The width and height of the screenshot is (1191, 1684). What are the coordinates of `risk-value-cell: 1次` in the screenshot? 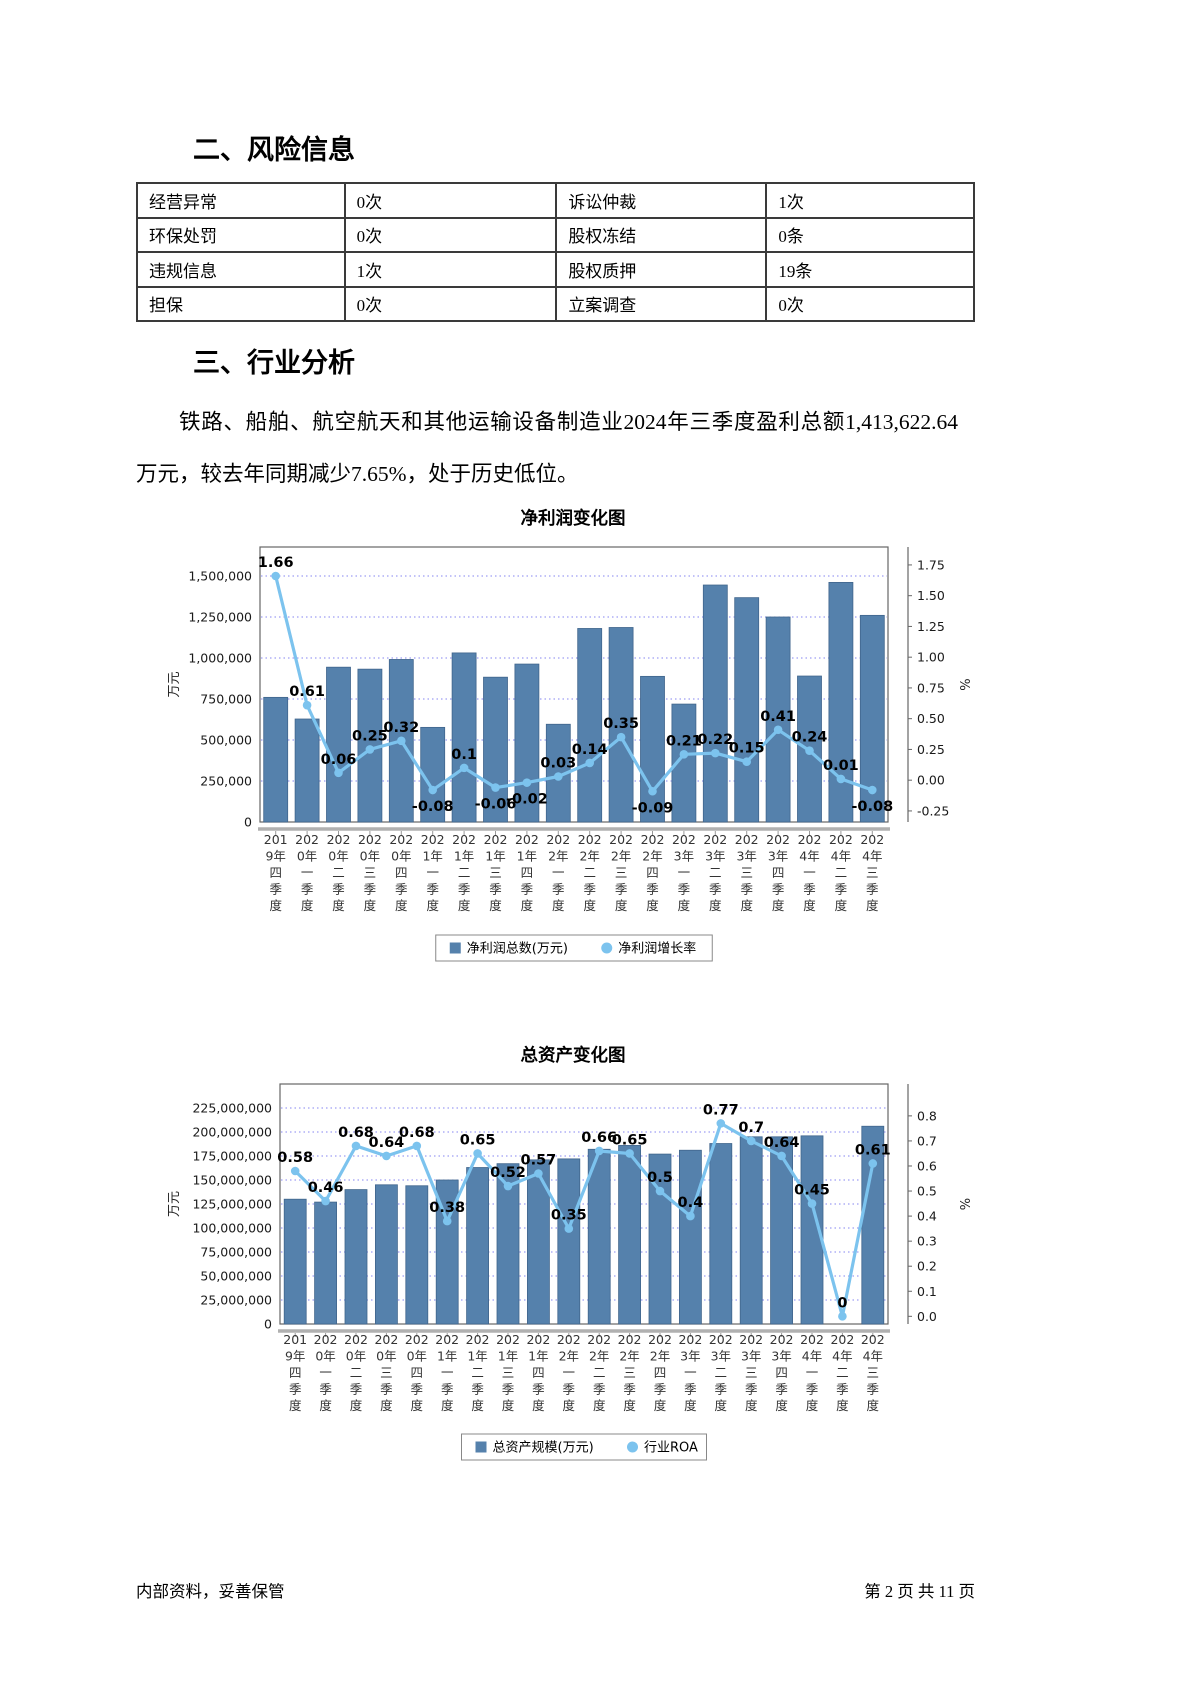 It's located at (870, 200).